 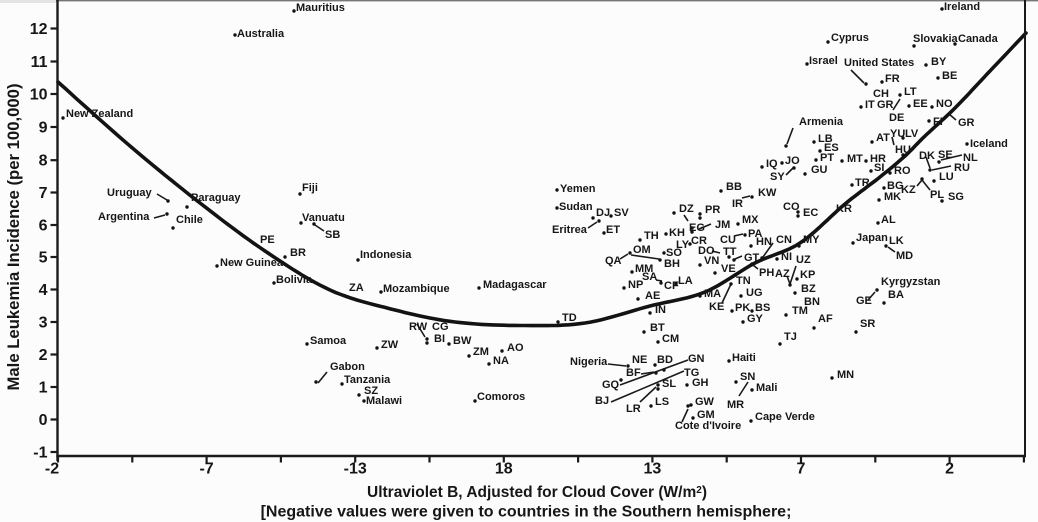 I want to click on svg-text: TT, so click(x=730, y=252).